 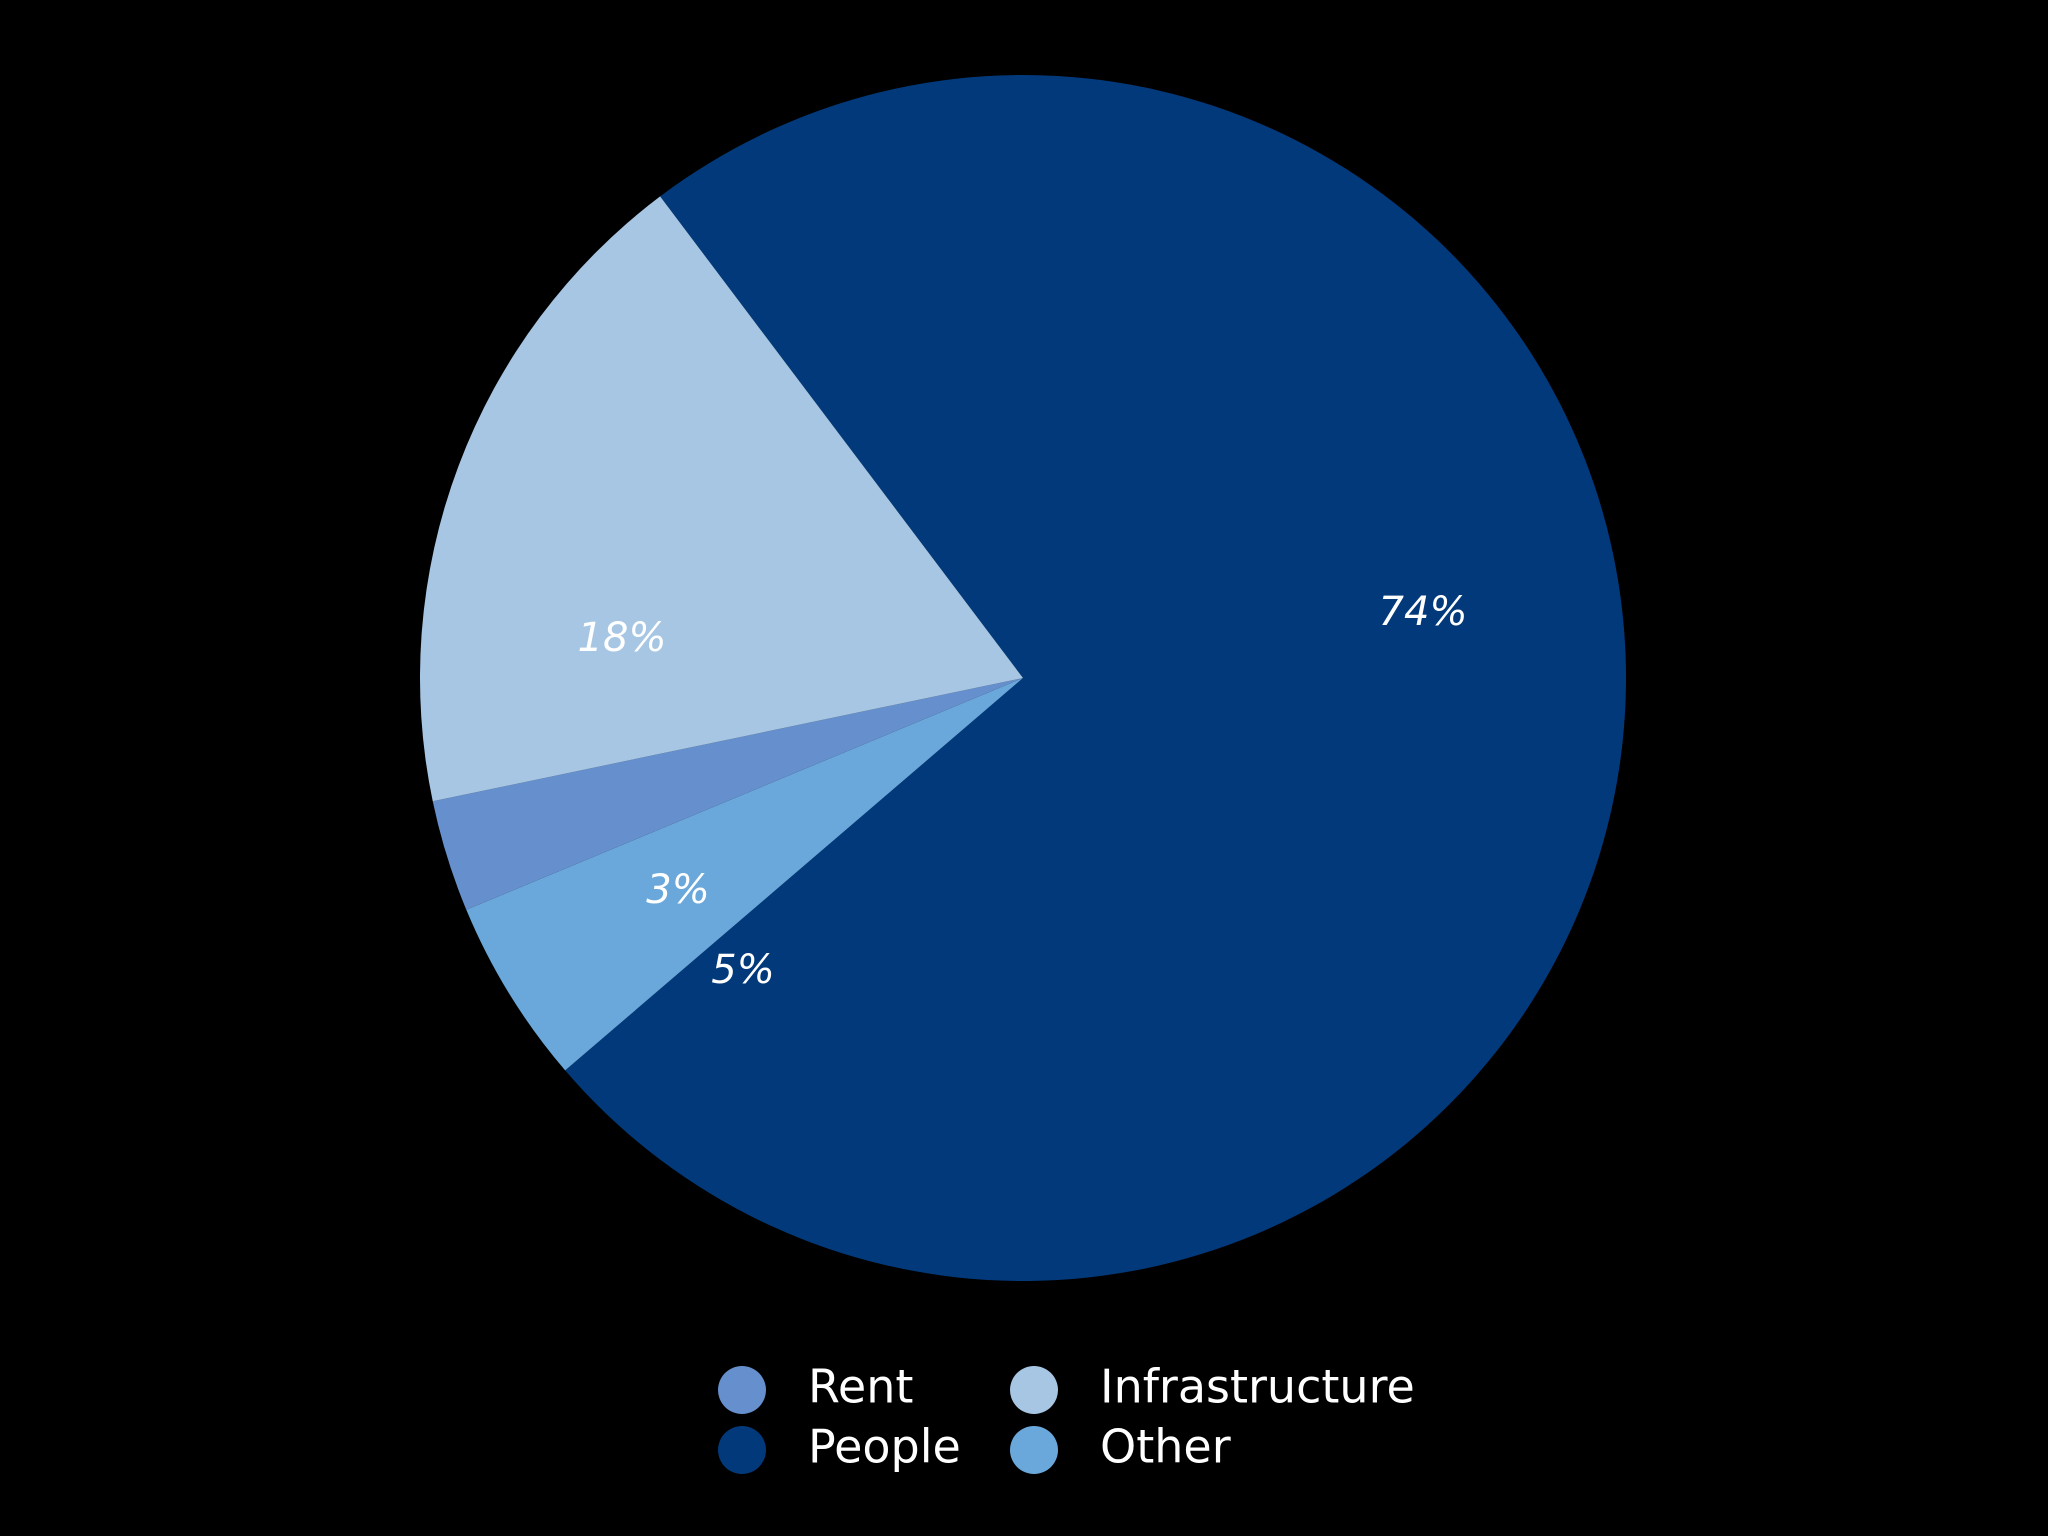 What do you see at coordinates (622, 638) in the screenshot?
I see `slice-label-infrastructure: 18%` at bounding box center [622, 638].